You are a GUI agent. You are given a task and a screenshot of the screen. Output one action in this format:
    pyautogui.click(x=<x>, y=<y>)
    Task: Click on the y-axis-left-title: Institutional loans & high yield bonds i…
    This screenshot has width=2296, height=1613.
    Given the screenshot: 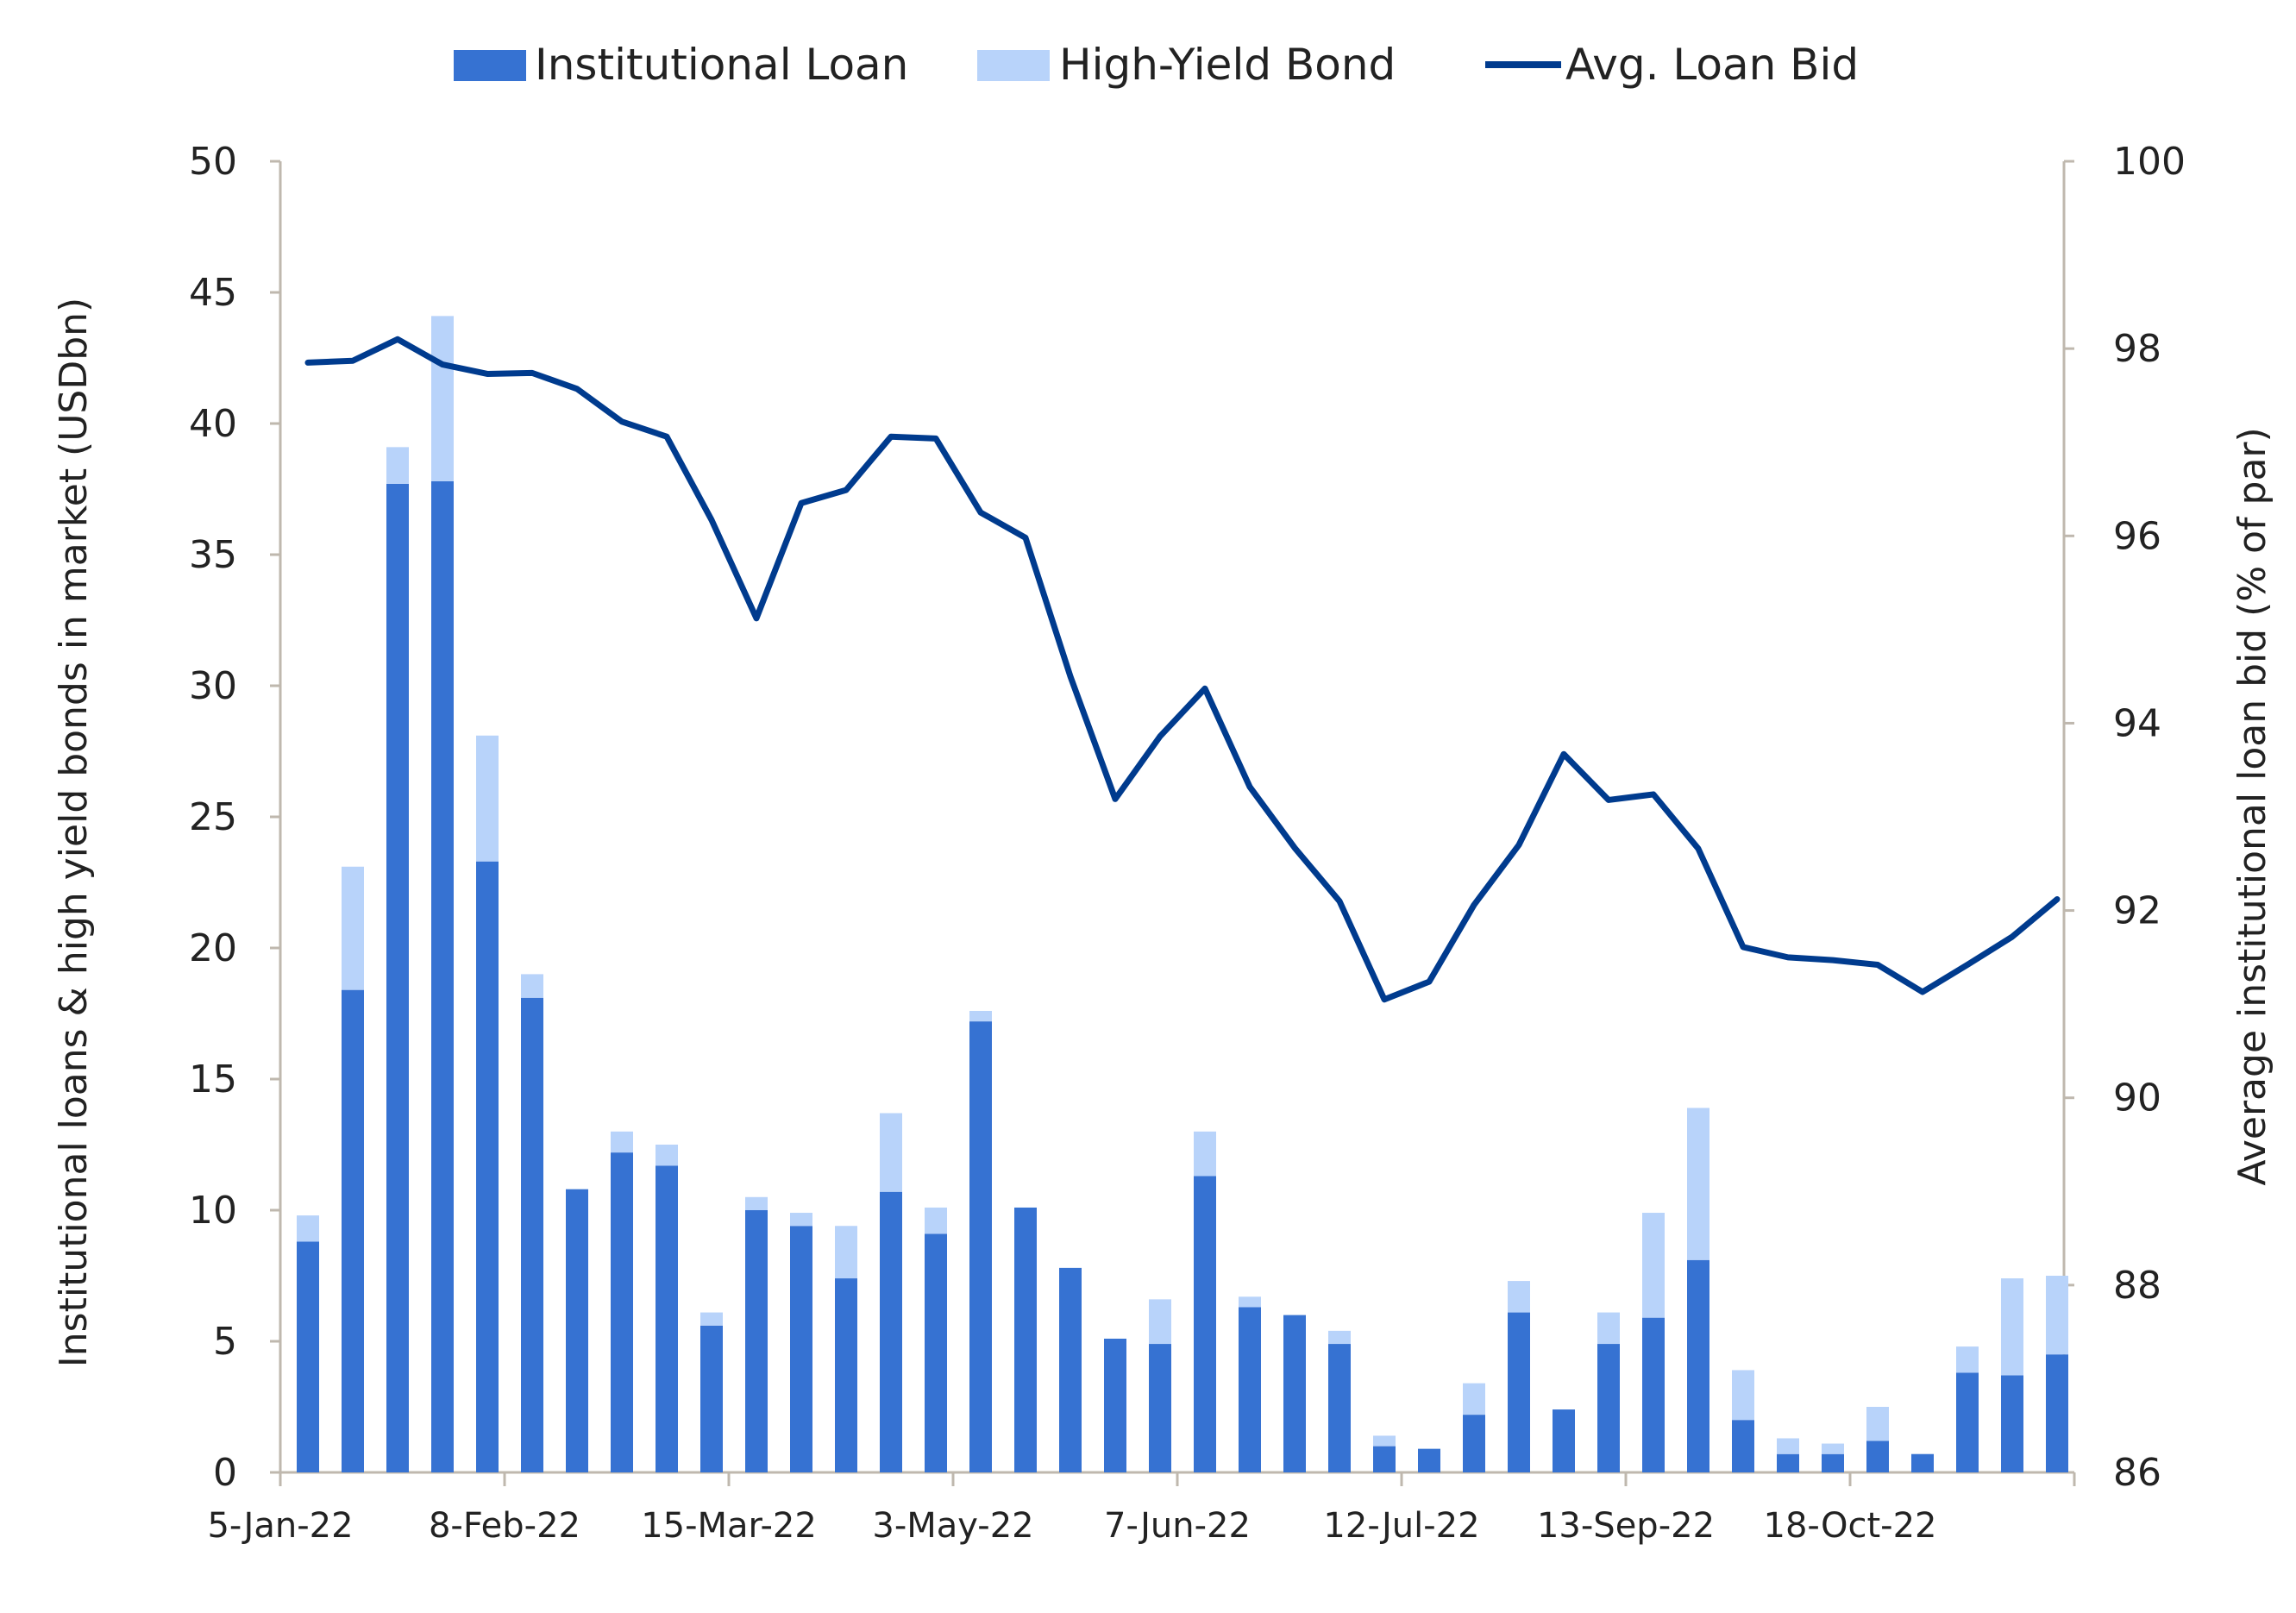 What is the action you would take?
    pyautogui.click(x=74, y=832)
    